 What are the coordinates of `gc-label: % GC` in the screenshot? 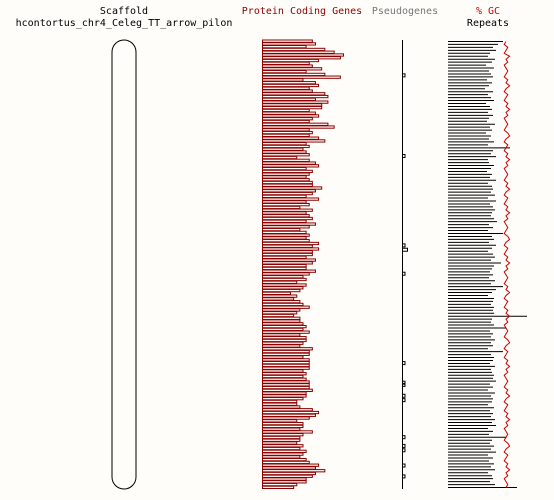 It's located at (488, 11).